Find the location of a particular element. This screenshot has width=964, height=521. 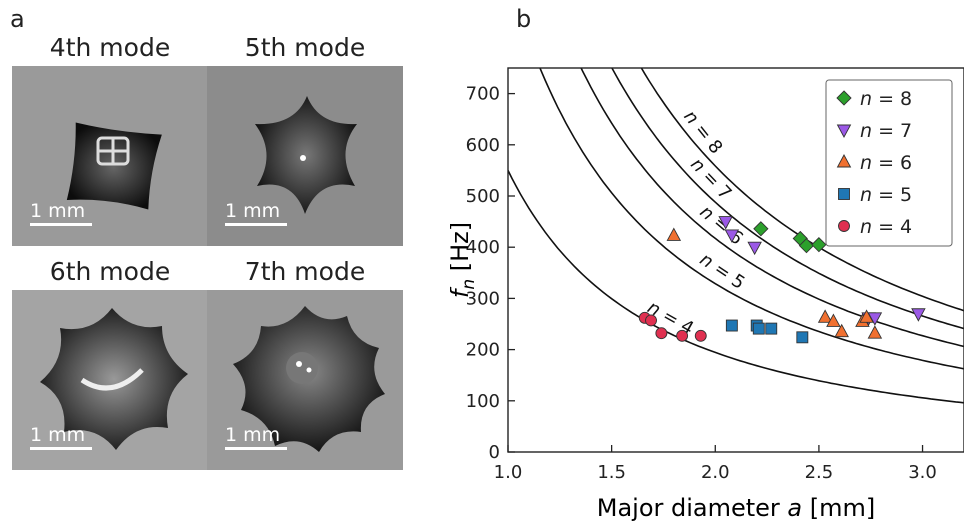

scale-label-6th: 1 mm is located at coordinates (58, 435).